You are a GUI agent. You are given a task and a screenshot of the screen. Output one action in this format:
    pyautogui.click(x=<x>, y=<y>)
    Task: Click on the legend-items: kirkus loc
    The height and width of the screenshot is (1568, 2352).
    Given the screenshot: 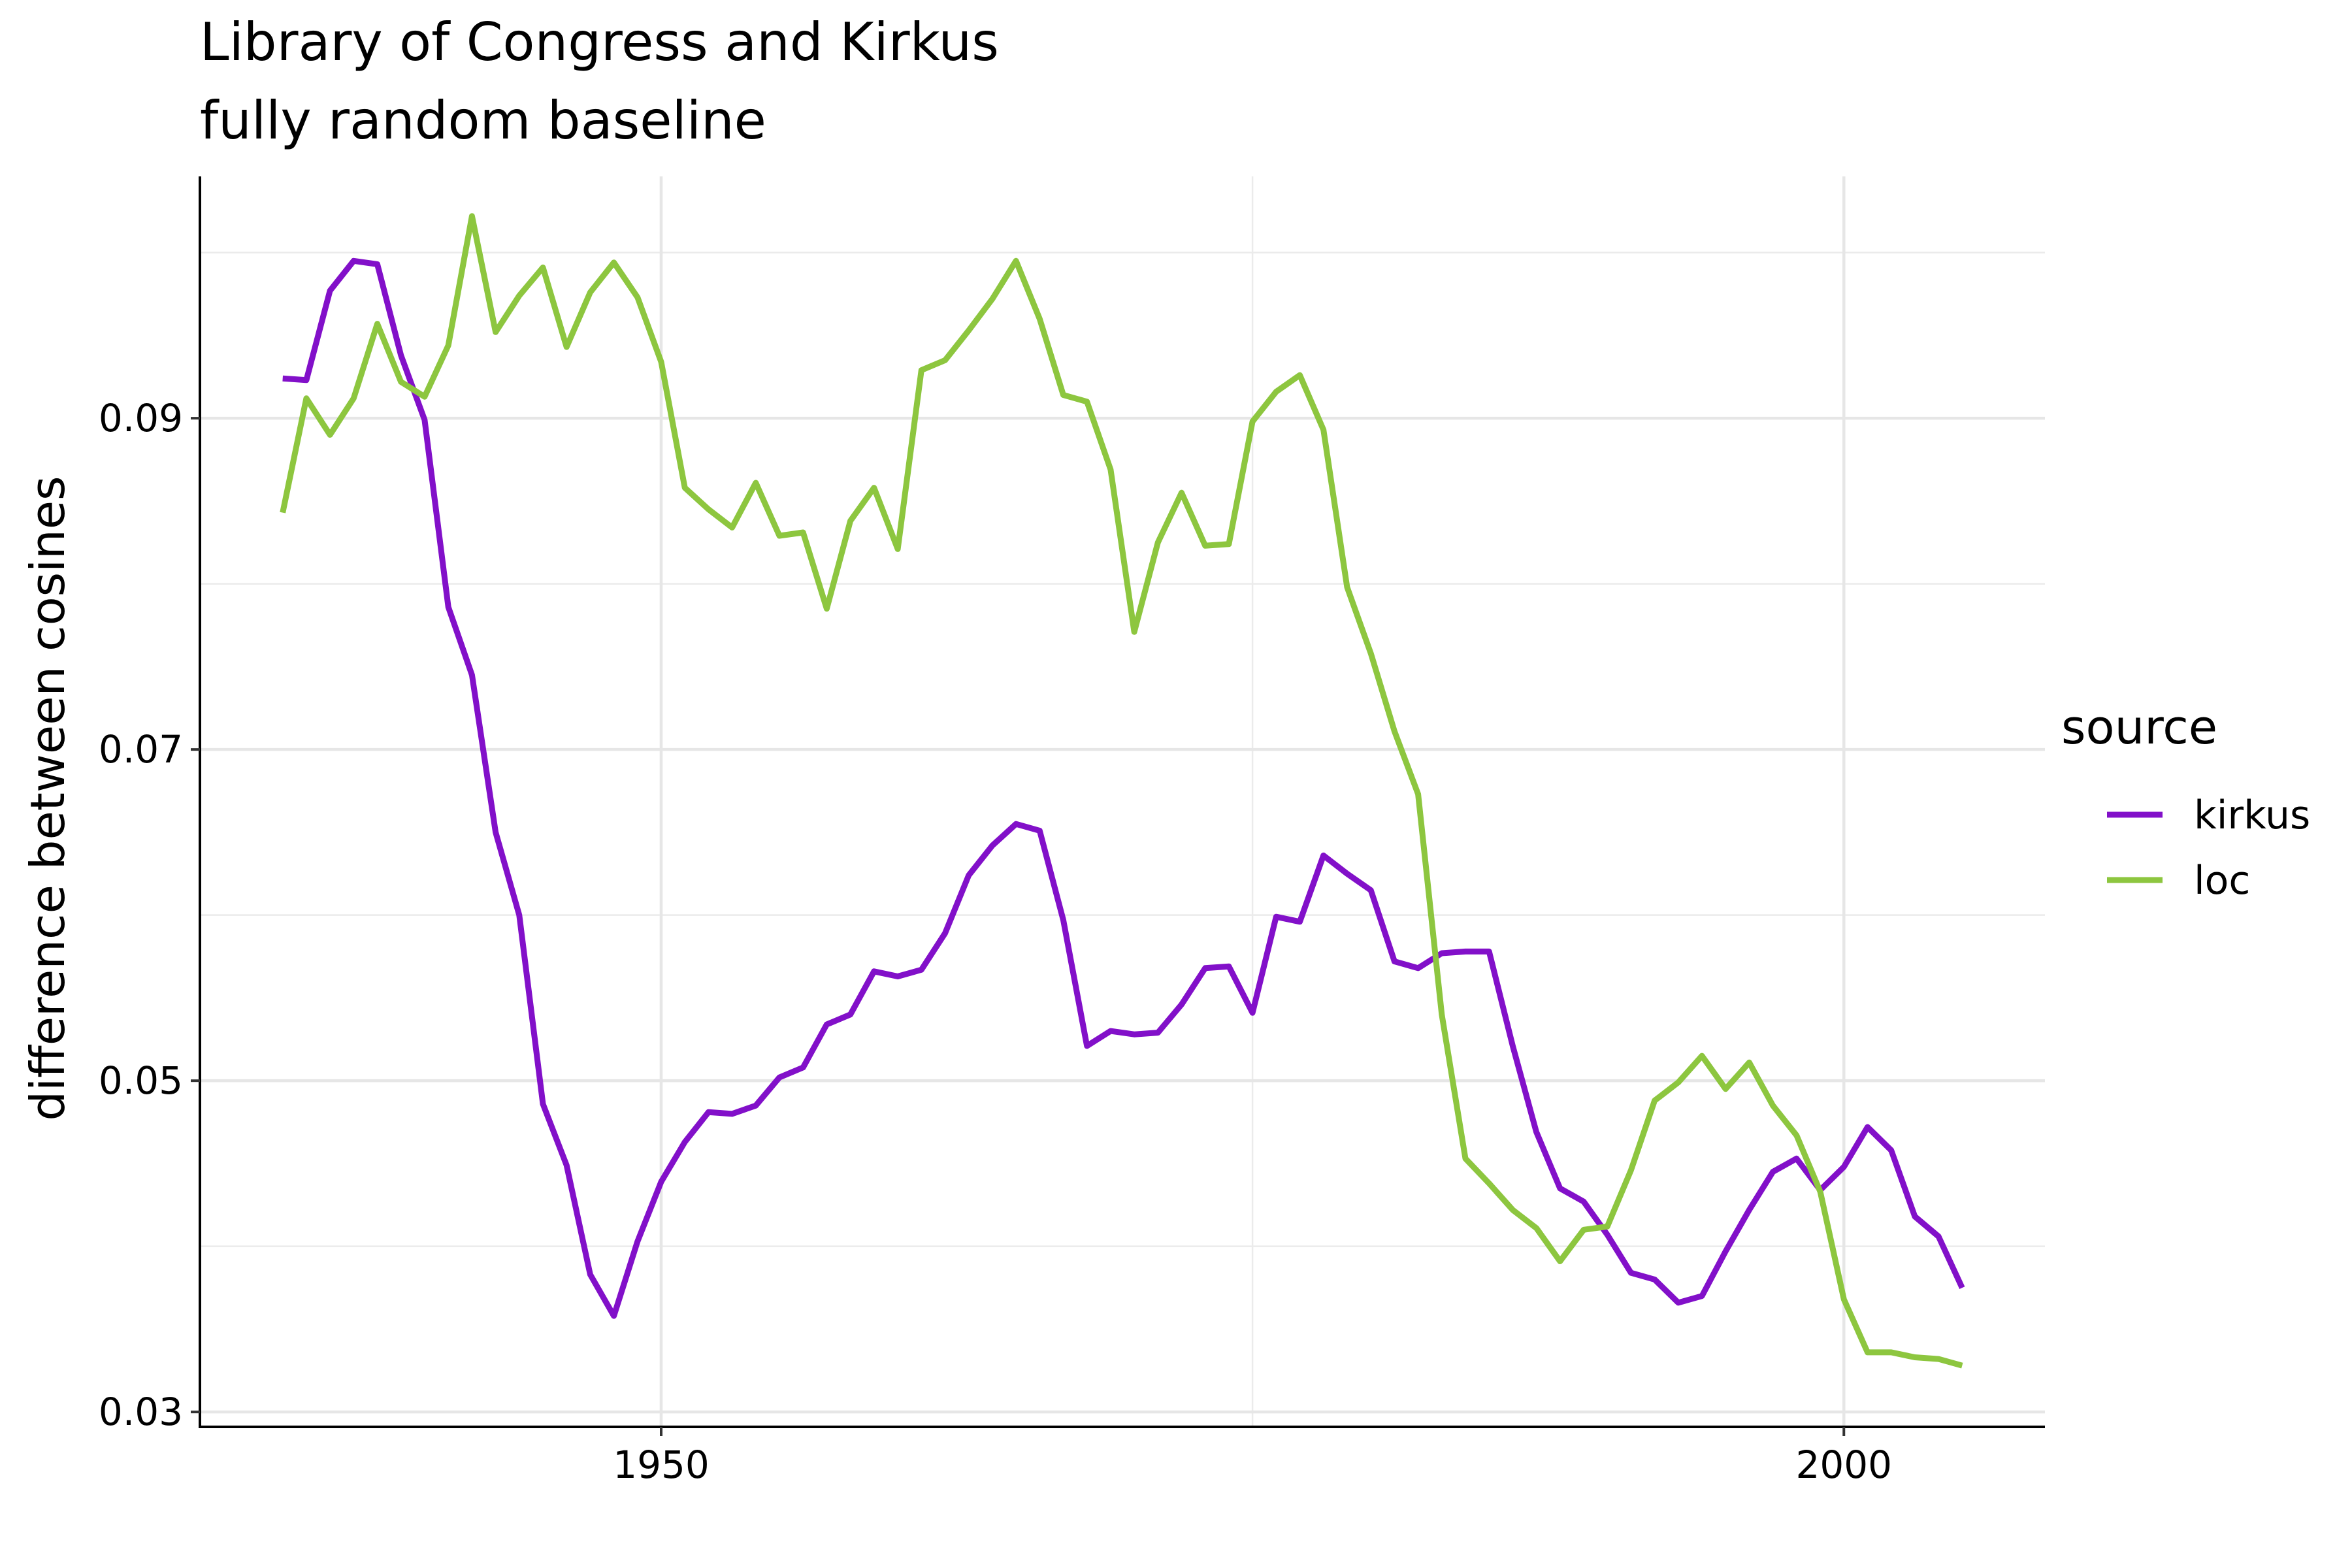 What is the action you would take?
    pyautogui.click(x=2208, y=848)
    